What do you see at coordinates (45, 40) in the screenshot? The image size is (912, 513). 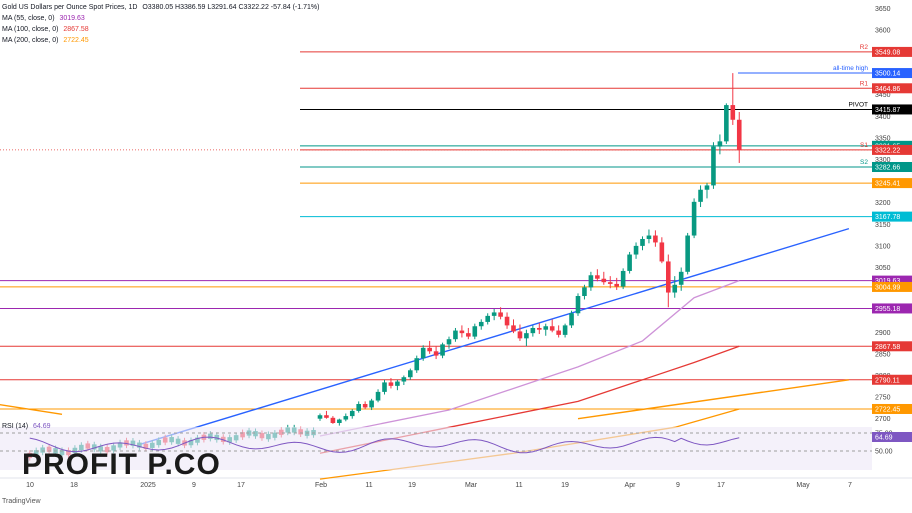 I see `legend-ma200: MA (200, close, 0) 2722.45` at bounding box center [45, 40].